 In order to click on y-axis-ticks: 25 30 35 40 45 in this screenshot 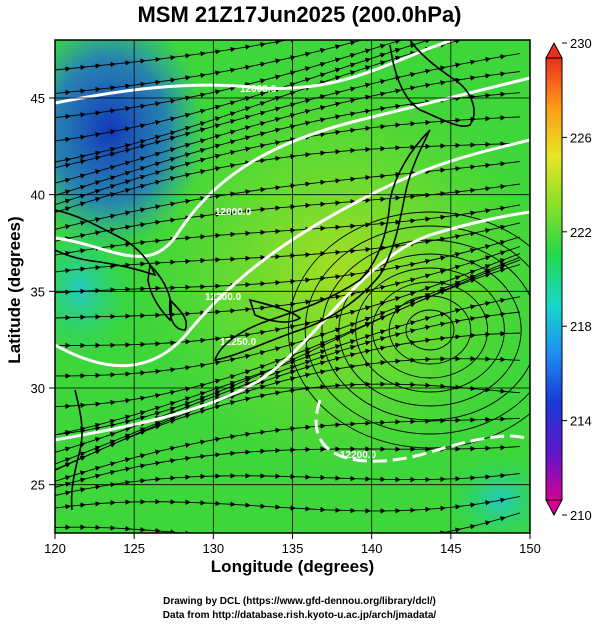, I will do `click(43, 292)`.